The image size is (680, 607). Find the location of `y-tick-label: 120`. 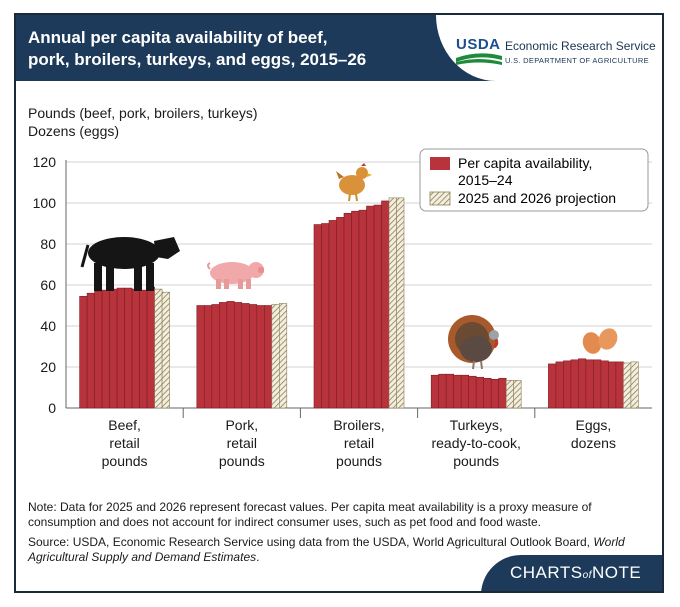

y-tick-label: 120 is located at coordinates (45, 162).